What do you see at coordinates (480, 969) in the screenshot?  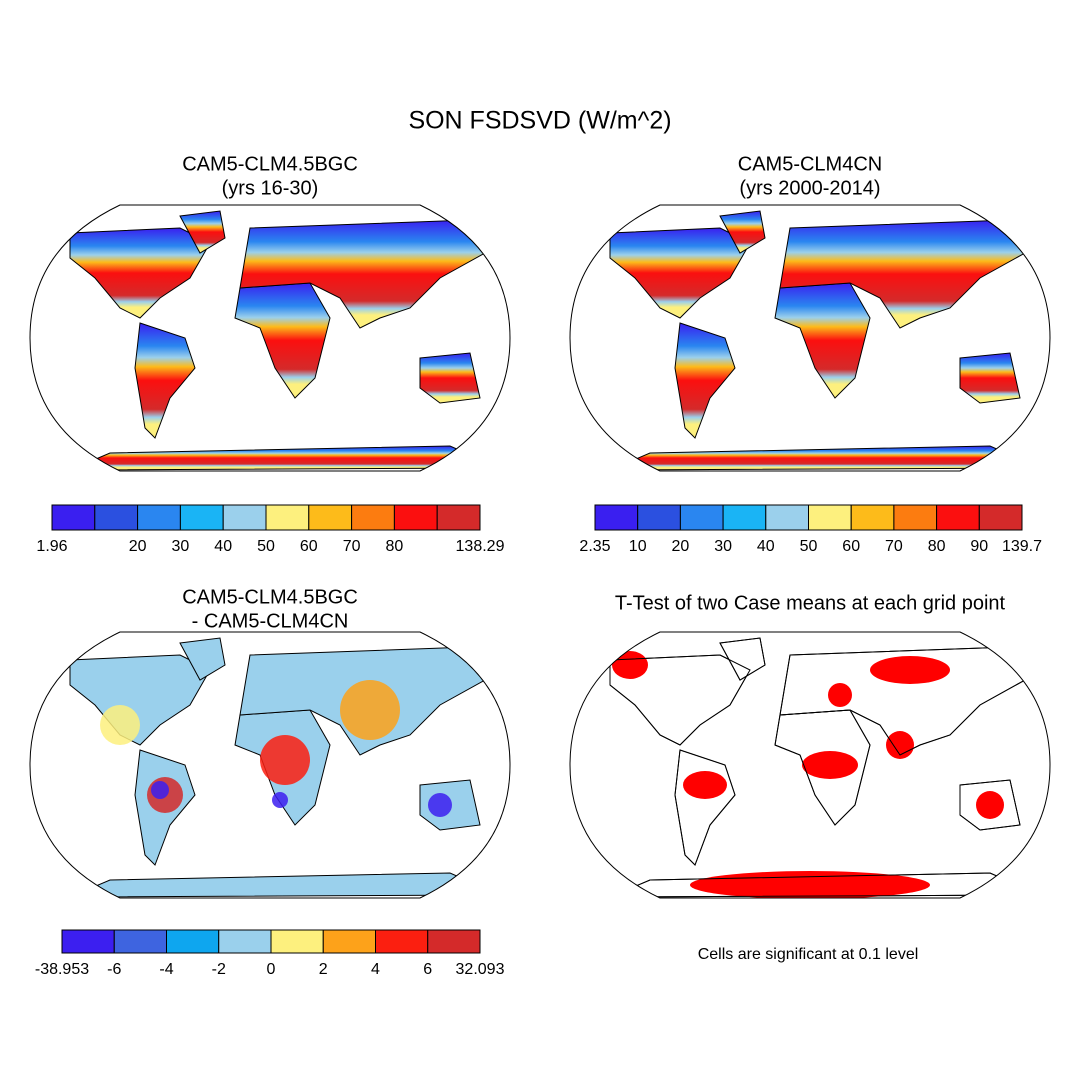 I see `colorbar-label: 32.093` at bounding box center [480, 969].